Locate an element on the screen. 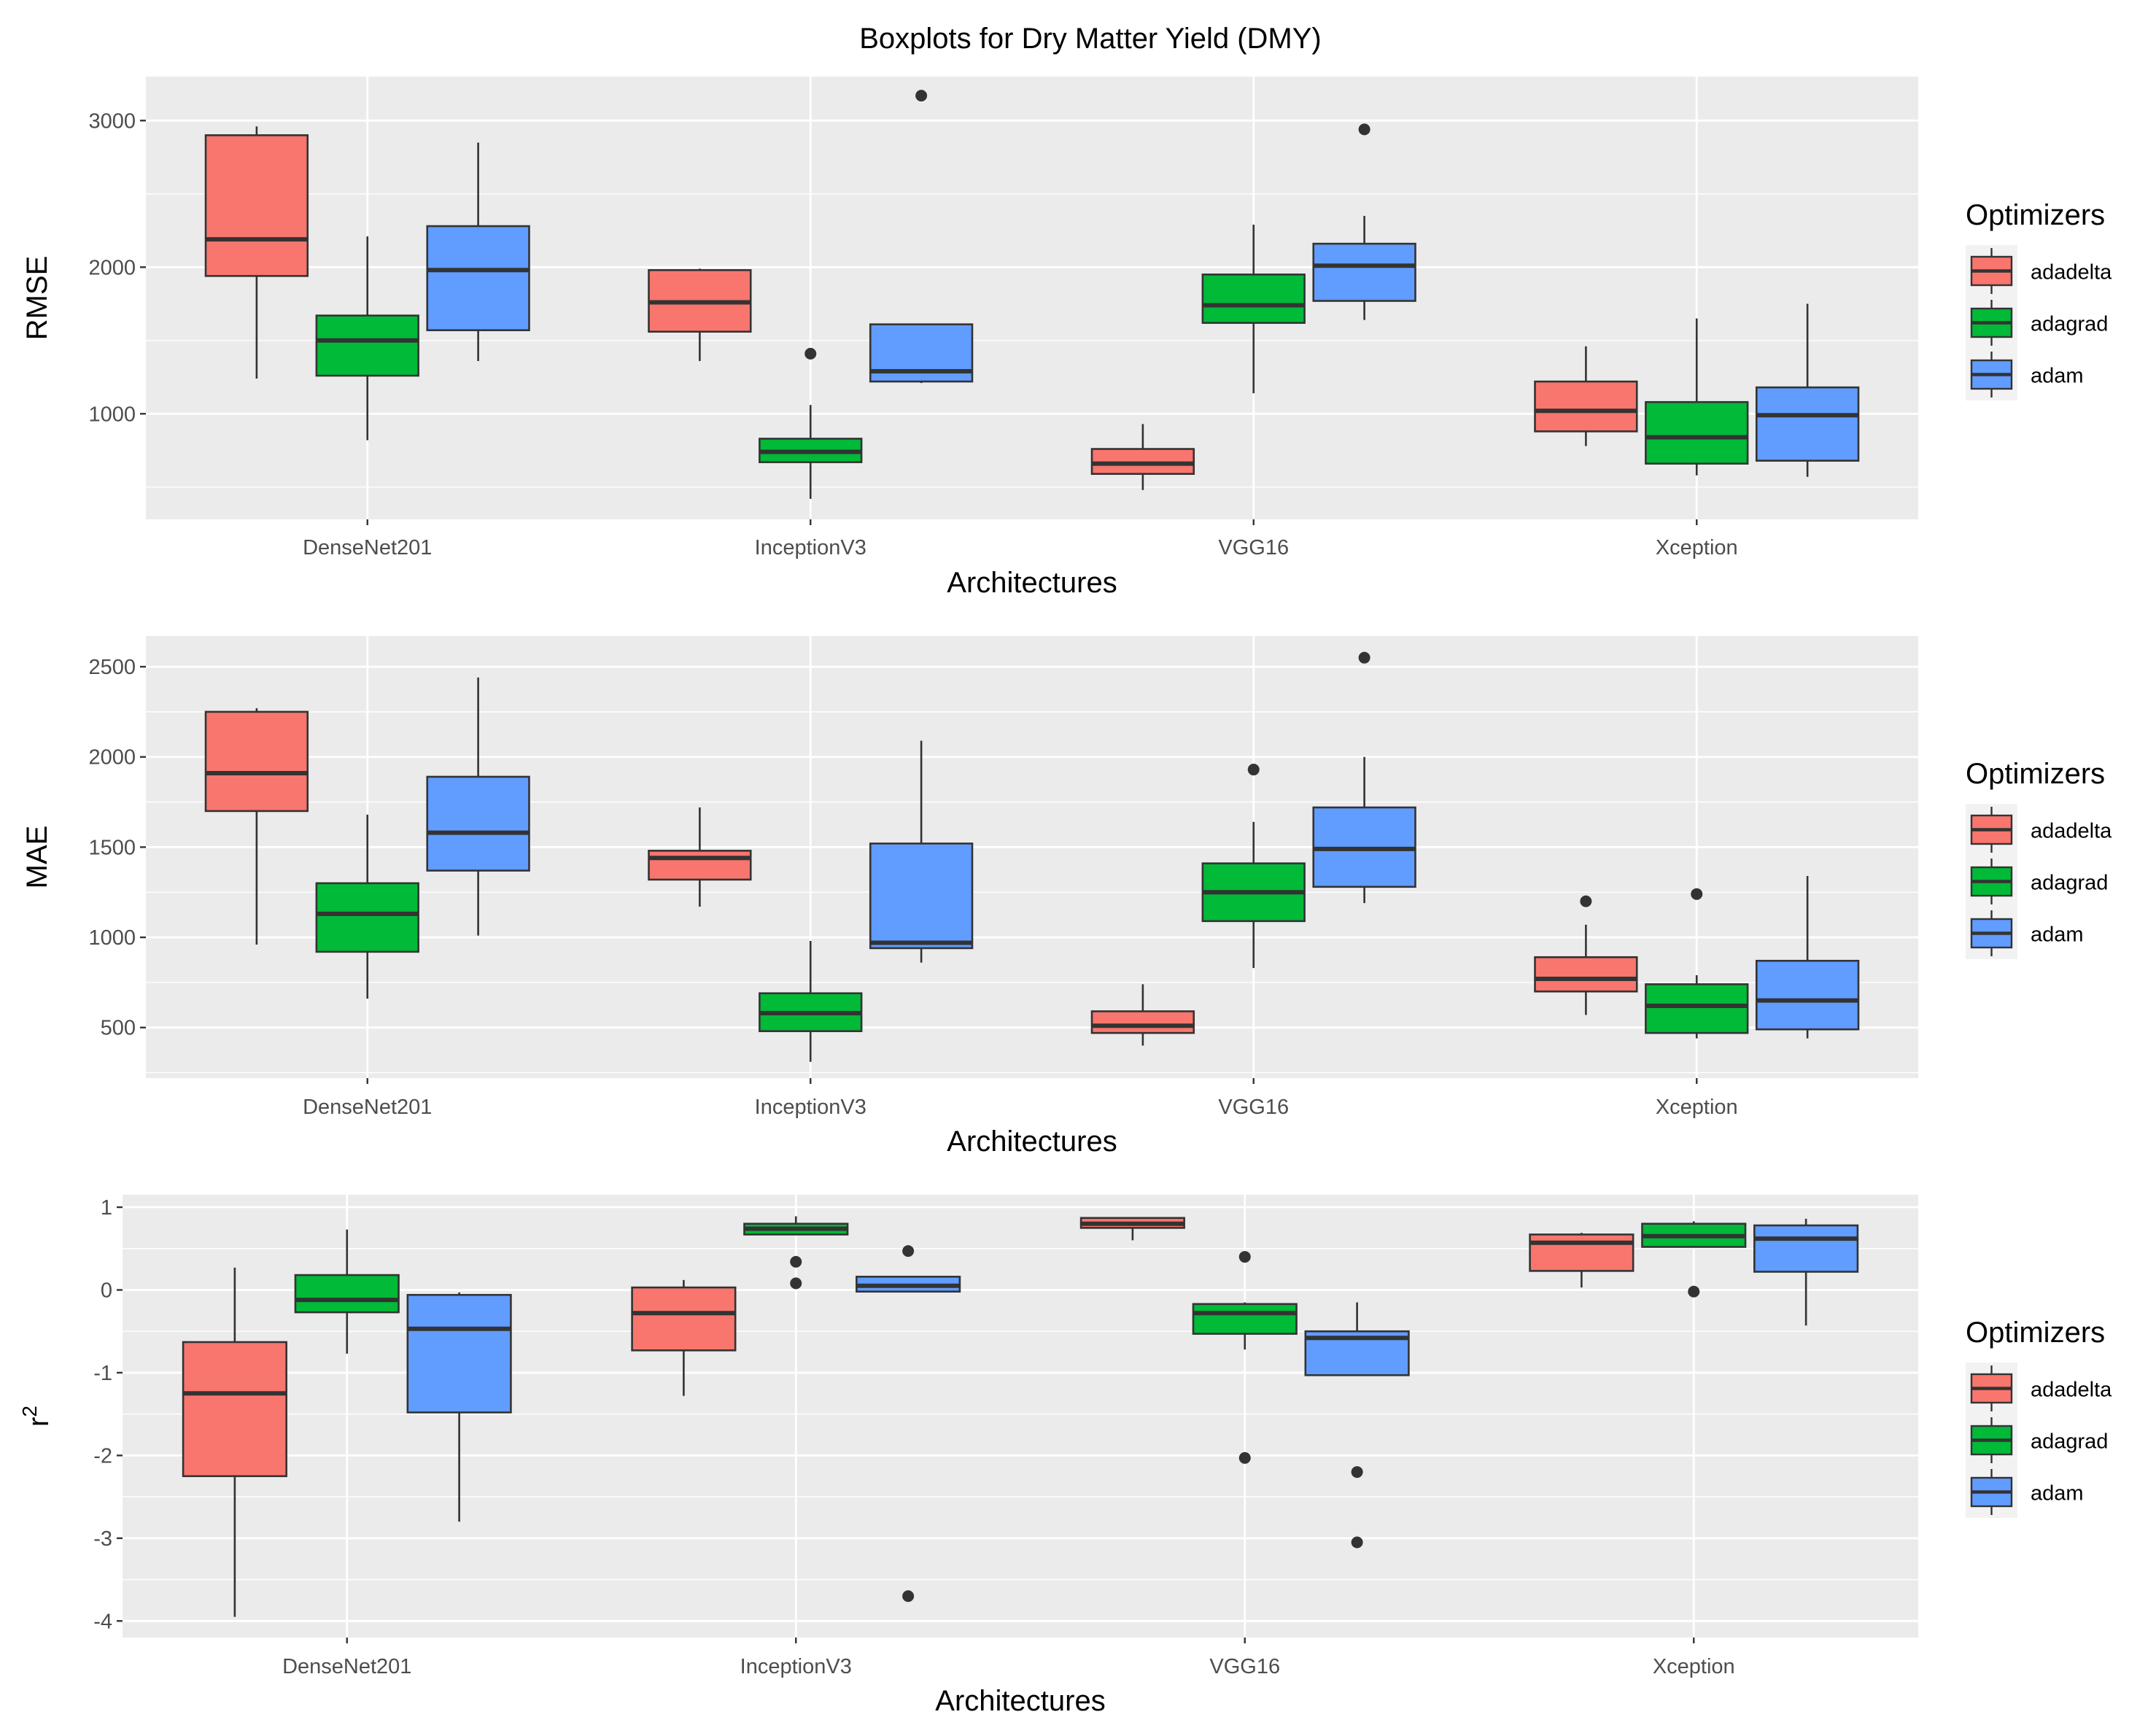 This screenshot has width=2156, height=1736. y-axis-title: RMSE is located at coordinates (37, 298).